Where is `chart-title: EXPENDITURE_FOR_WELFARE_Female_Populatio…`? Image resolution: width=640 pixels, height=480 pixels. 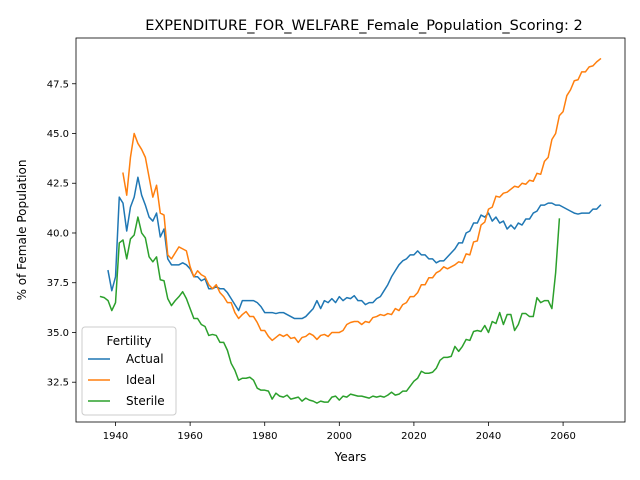
chart-title: EXPENDITURE_FOR_WELFARE_Female_Populatio… is located at coordinates (364, 26).